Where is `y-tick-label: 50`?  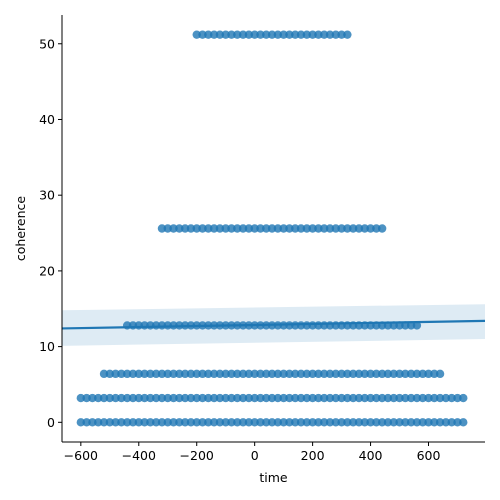
y-tick-label: 50 is located at coordinates (47, 43).